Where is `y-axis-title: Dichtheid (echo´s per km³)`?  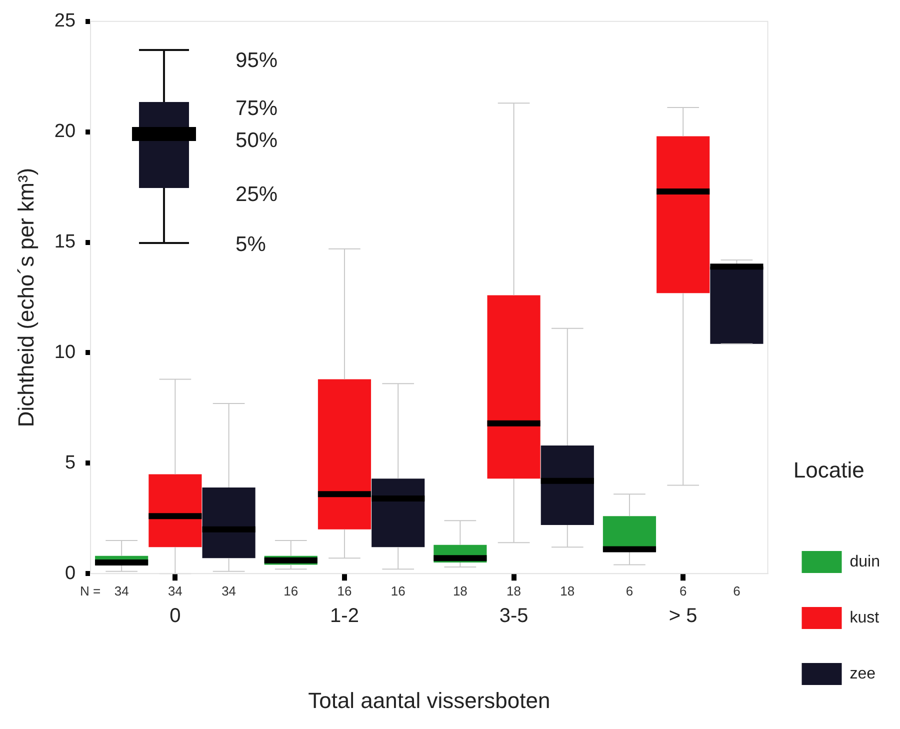 y-axis-title: Dichtheid (echo´s per km³) is located at coordinates (25, 298).